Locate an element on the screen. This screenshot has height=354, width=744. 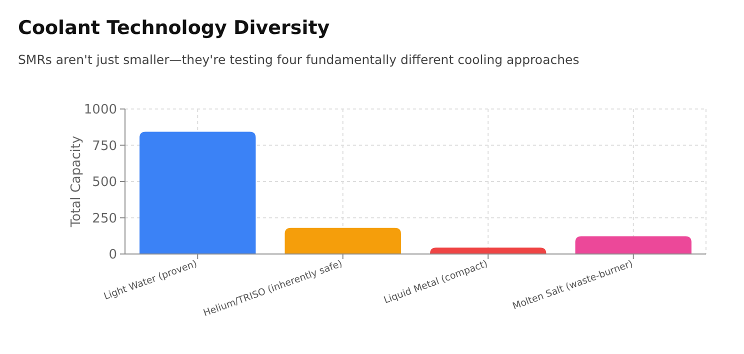
y-tick-label: 1000 is located at coordinates (100, 110).